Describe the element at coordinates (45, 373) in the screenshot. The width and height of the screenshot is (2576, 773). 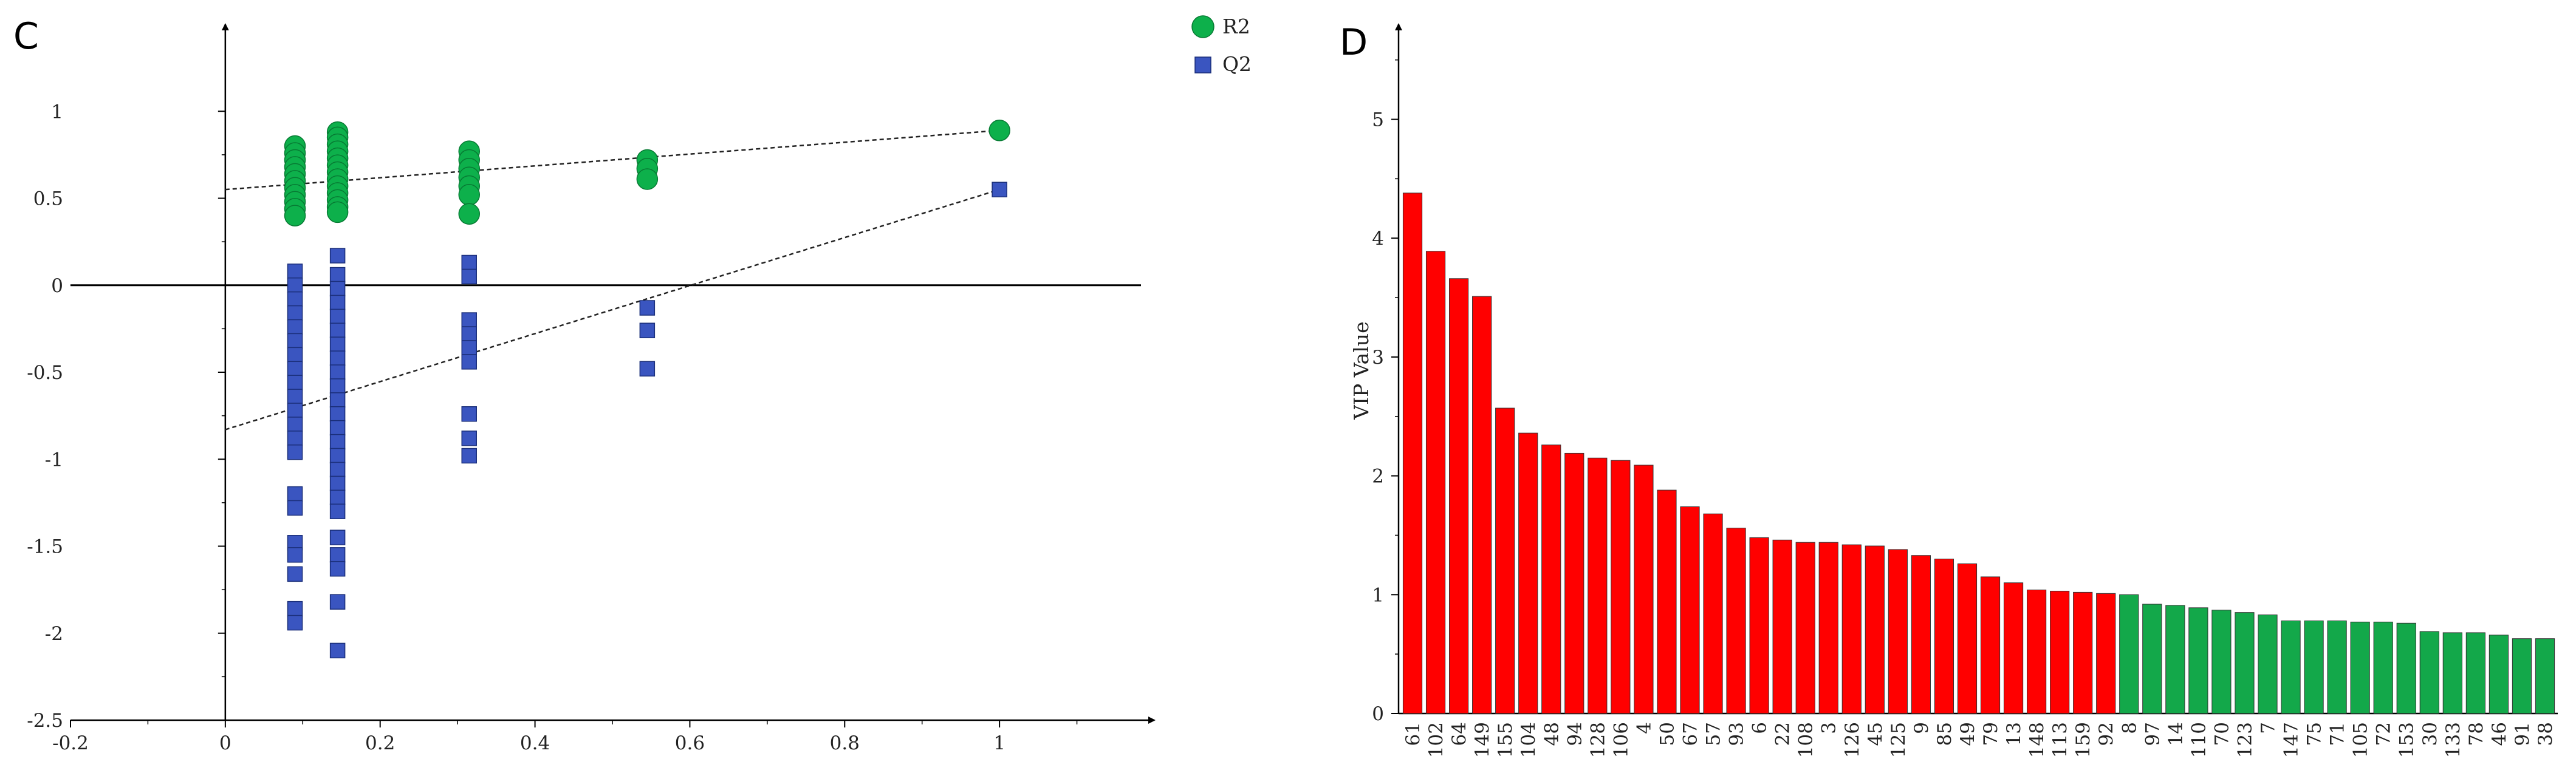
I see `y-tick-label: -0.5` at that location.